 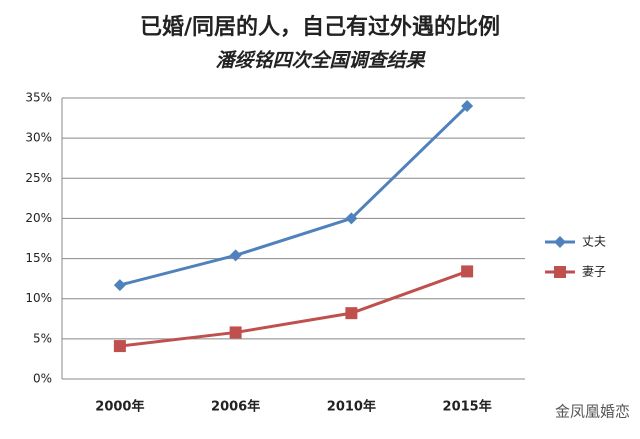 What do you see at coordinates (42, 379) in the screenshot?
I see `y-tick-label: 0%` at bounding box center [42, 379].